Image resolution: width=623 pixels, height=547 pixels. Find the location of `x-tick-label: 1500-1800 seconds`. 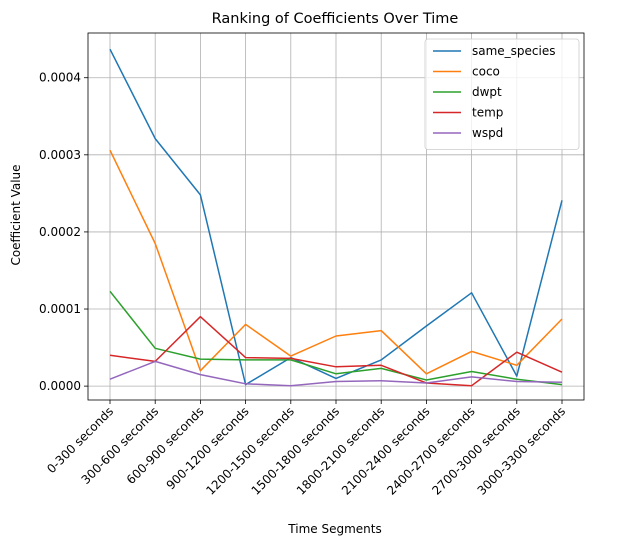

x-tick-label: 1500-1800 seconds is located at coordinates (296, 451).